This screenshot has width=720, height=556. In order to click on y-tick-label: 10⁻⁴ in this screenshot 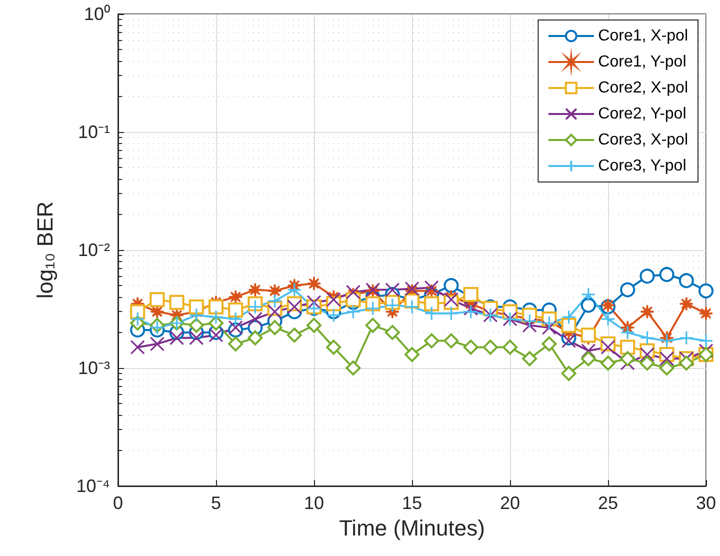, I will do `click(93, 486)`.